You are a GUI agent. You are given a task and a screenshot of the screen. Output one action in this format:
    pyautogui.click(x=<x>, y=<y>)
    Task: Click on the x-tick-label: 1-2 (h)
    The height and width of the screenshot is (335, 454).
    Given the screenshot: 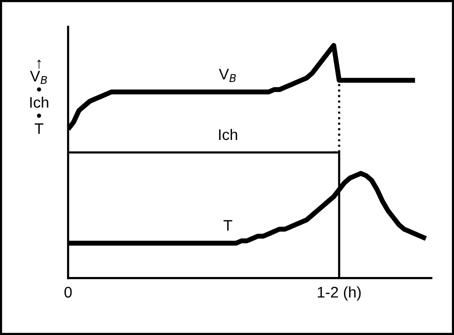 What is the action you would take?
    pyautogui.click(x=339, y=293)
    